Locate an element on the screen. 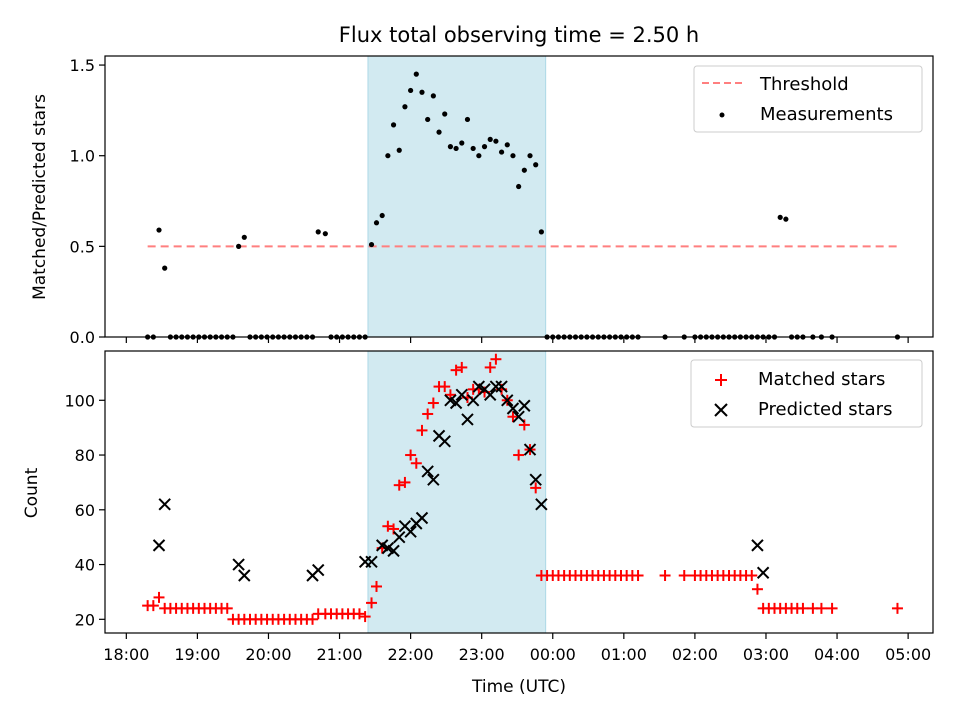  legend-measurements-swatch is located at coordinates (722, 115).